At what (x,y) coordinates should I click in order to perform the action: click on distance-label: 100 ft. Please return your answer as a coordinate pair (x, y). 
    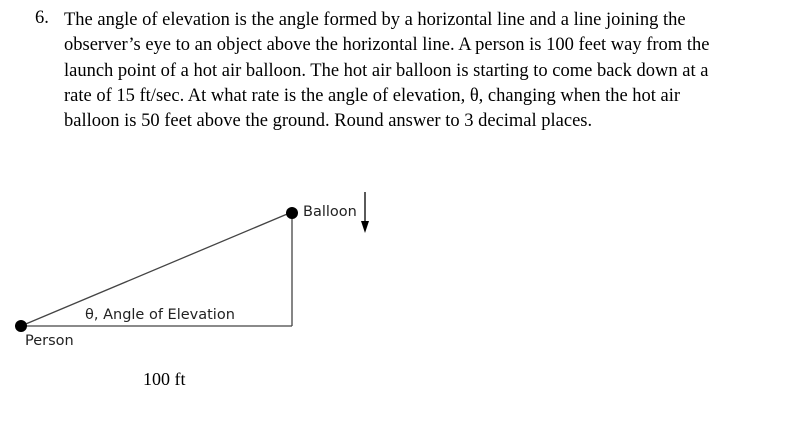
    Looking at the image, I should click on (164, 379).